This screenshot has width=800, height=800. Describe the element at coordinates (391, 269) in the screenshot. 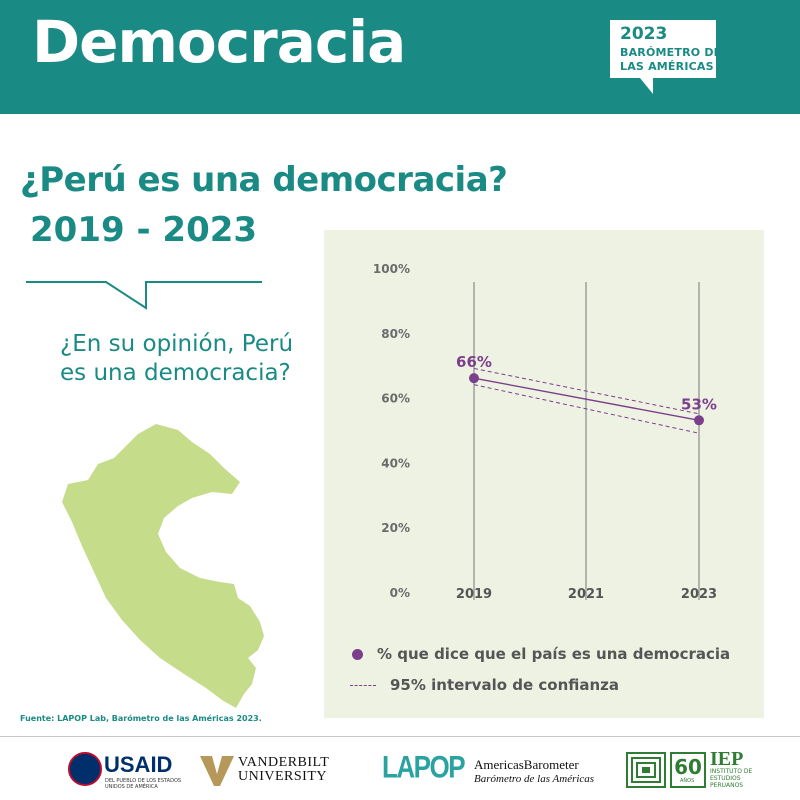

I see `y-tick-label: 100%` at that location.